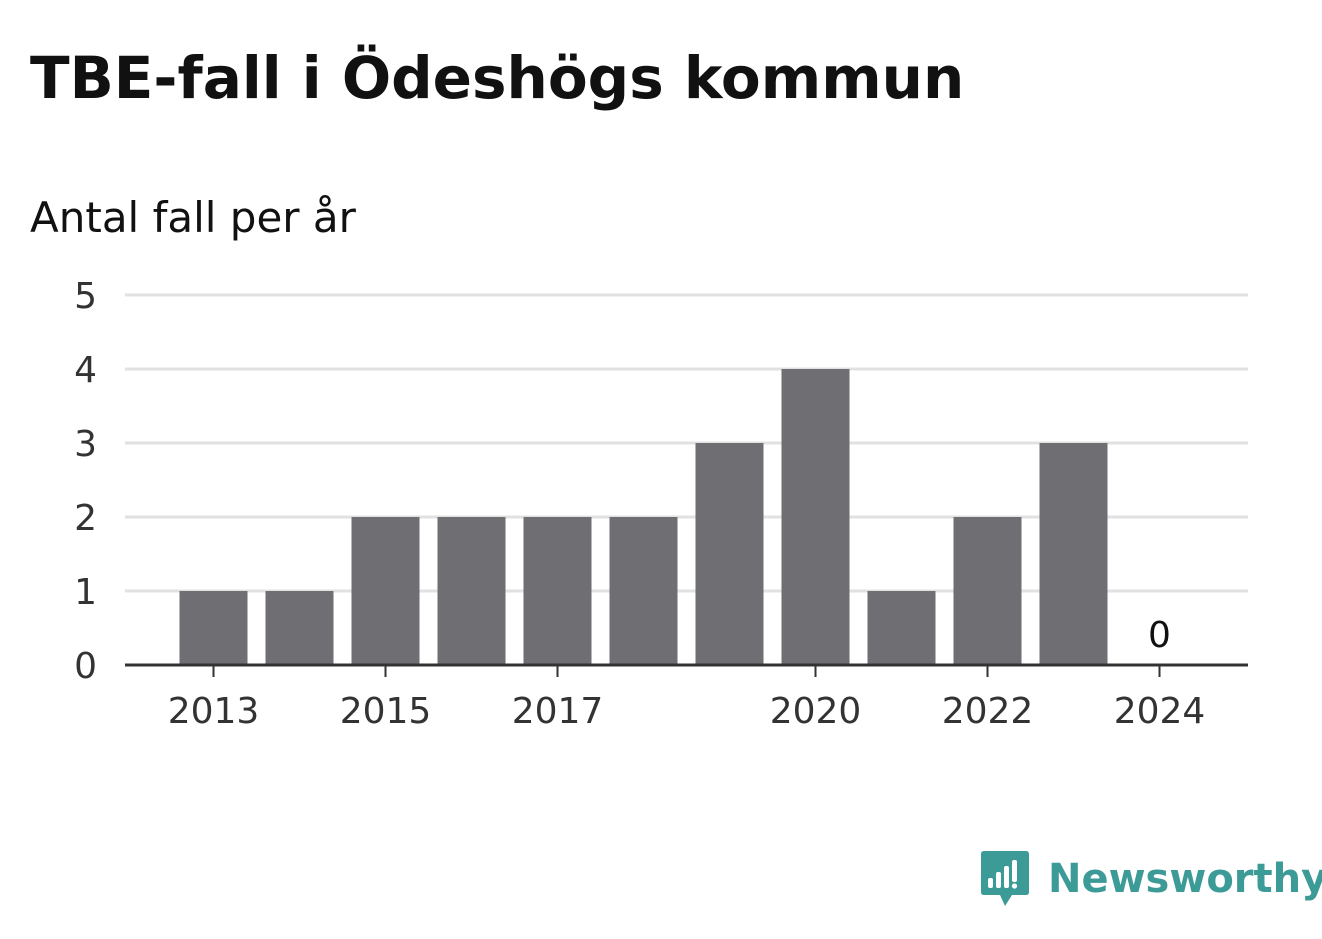 The image size is (1322, 939). Describe the element at coordinates (558, 711) in the screenshot. I see `x-tick-label: 2017` at that location.